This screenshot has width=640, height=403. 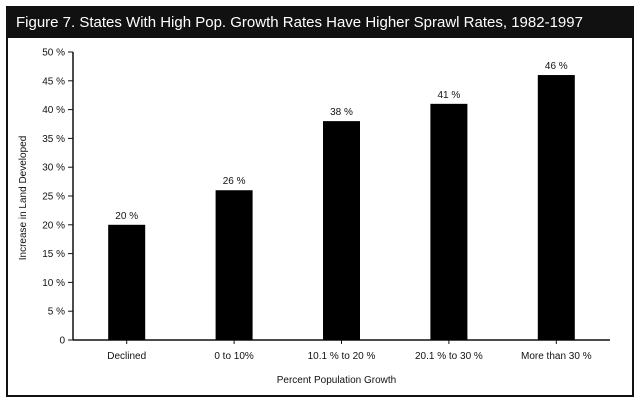 What do you see at coordinates (53, 197) in the screenshot?
I see `y-tick-label: 25 %` at bounding box center [53, 197].